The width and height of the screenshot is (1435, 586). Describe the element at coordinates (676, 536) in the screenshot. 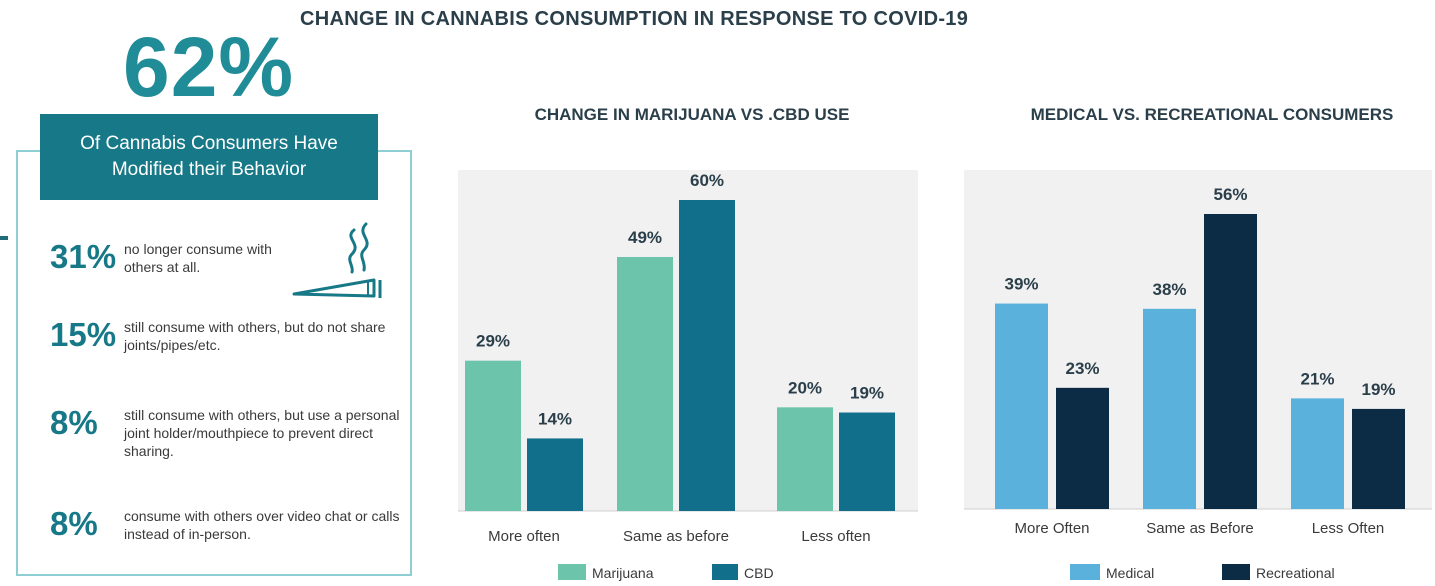

I see `category-label: Same as before` at that location.